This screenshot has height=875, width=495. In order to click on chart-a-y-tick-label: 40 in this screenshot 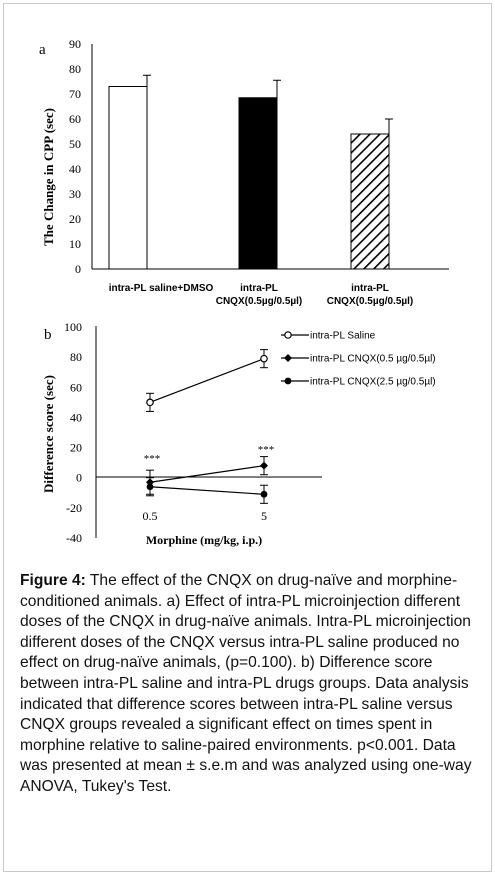, I will do `click(75, 169)`.